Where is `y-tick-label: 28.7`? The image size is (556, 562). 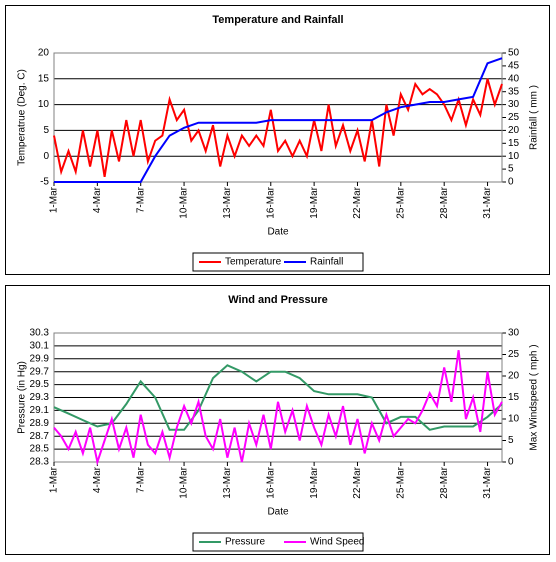 y-tick-label: 28.7 is located at coordinates (40, 436).